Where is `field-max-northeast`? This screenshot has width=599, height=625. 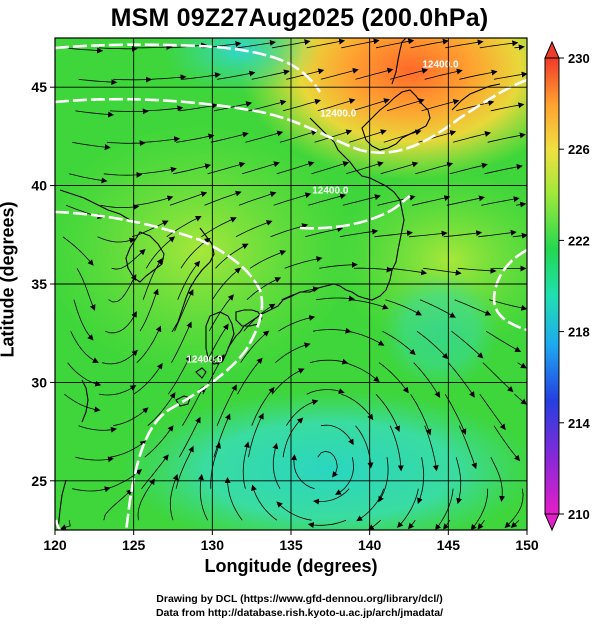
field-max-northeast is located at coordinates (383, 109).